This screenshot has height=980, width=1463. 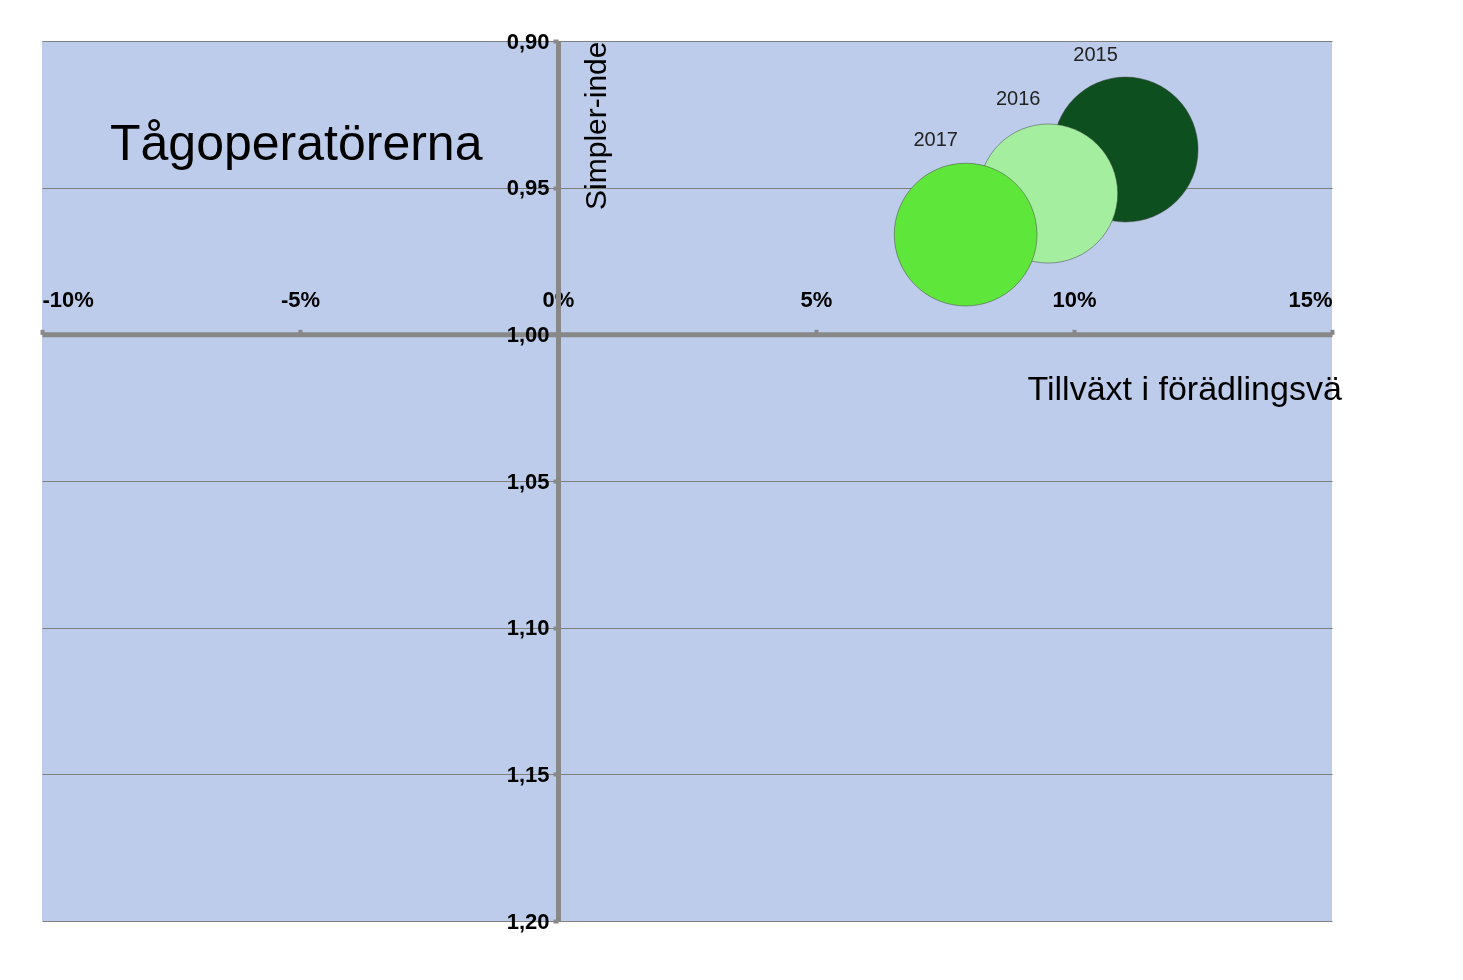 I want to click on x-tick-label: -10%, so click(x=68, y=299).